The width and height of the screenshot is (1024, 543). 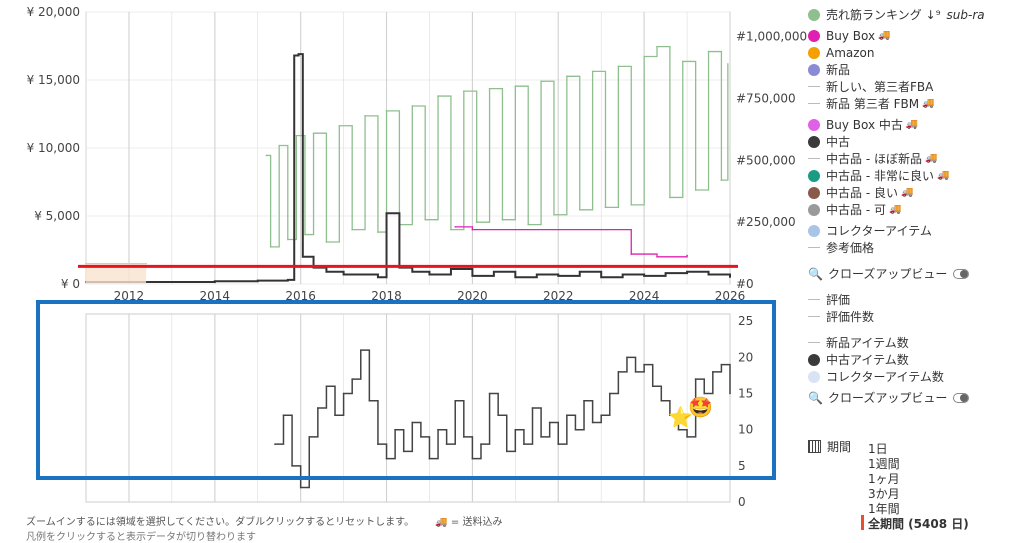 What do you see at coordinates (916, 397) in the screenshot?
I see `closeup-toggle-2: 🔍 クローズアップビュー` at bounding box center [916, 397].